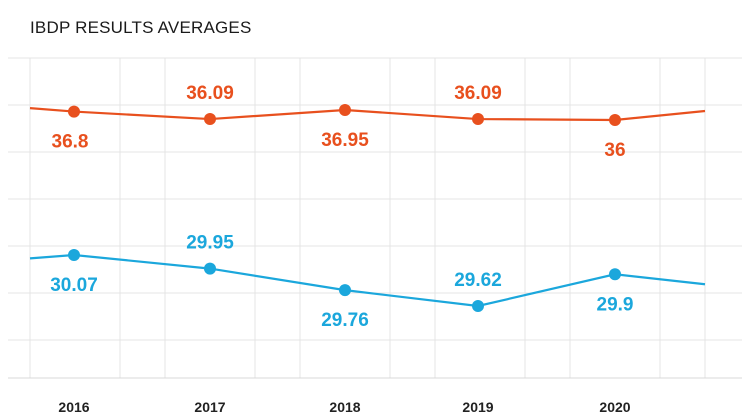 This screenshot has width=747, height=413. What do you see at coordinates (209, 406) in the screenshot?
I see `x-tick-label: 2017` at bounding box center [209, 406].